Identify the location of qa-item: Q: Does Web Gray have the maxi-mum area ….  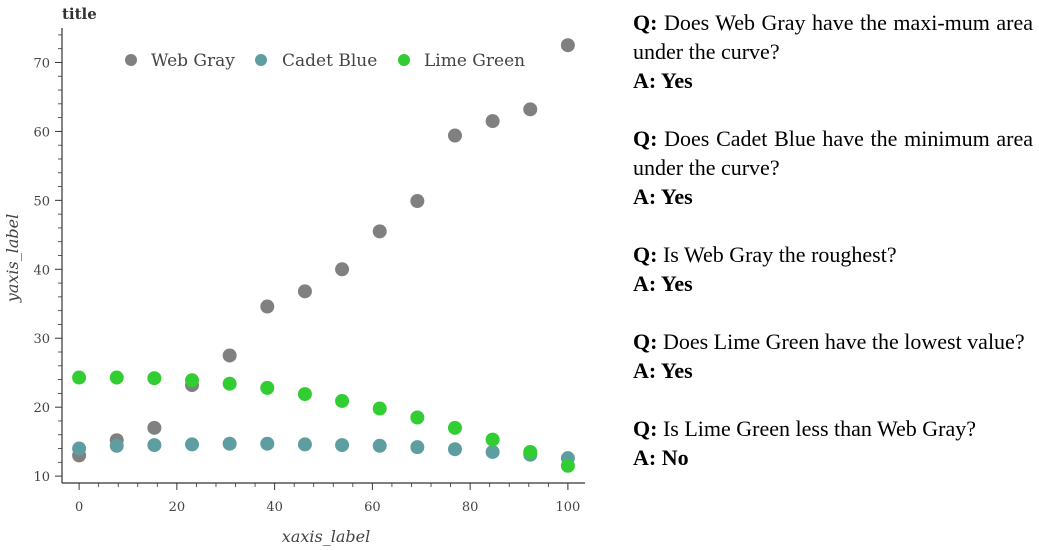
(833, 51).